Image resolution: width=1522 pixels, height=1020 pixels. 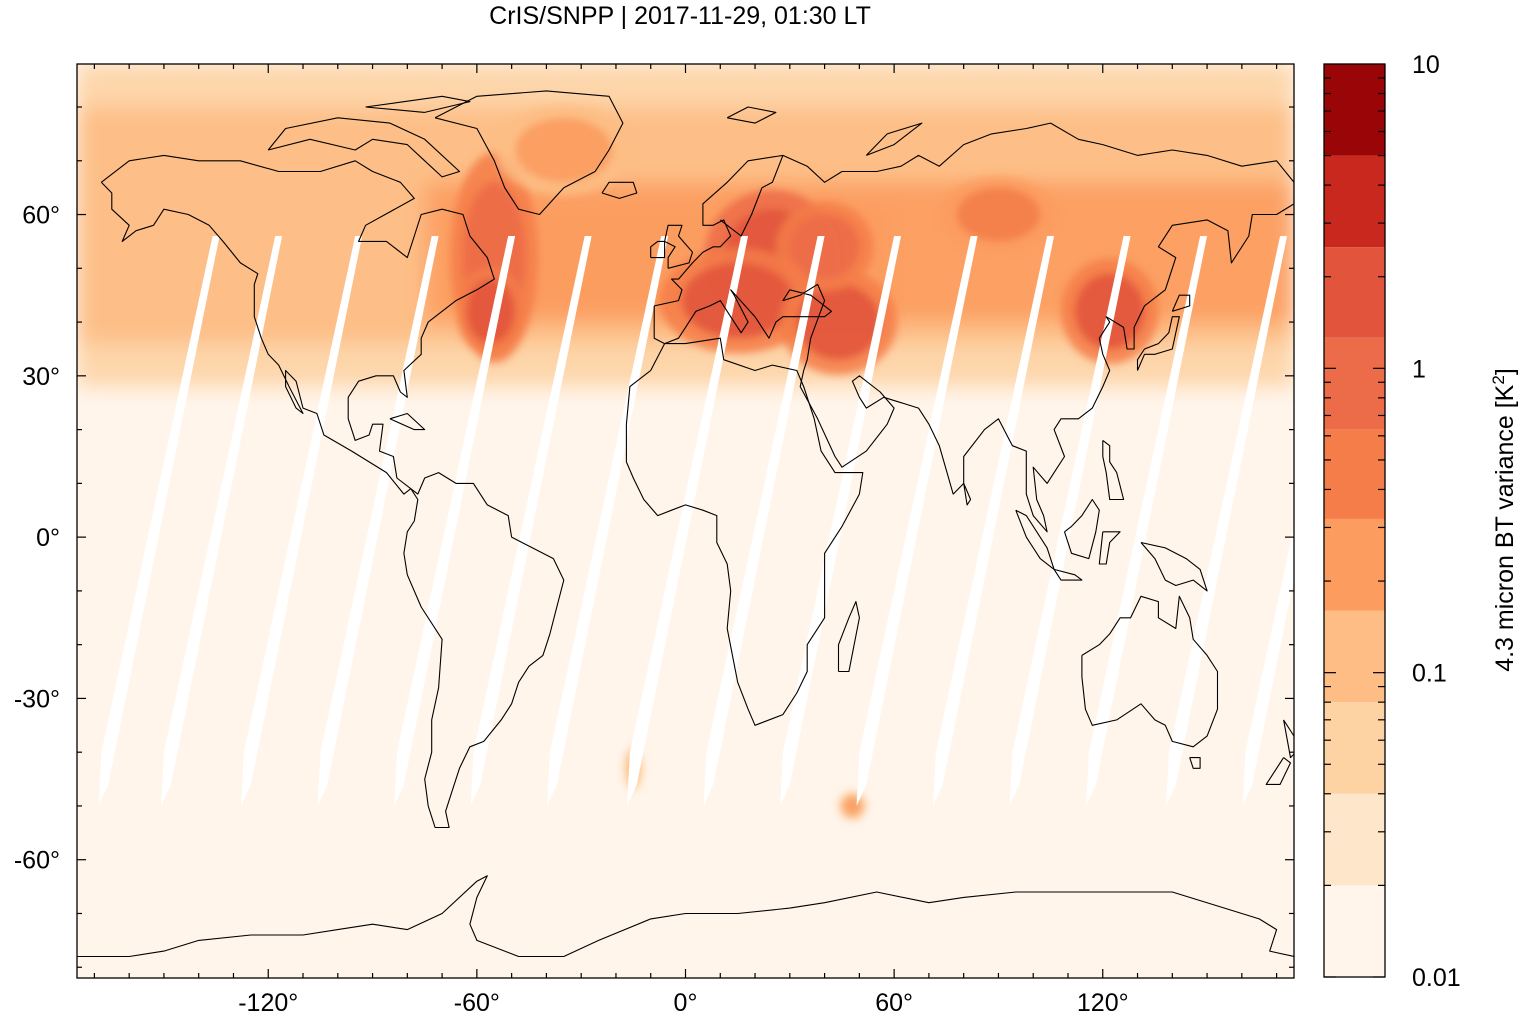 I want to click on y-tick-label: 0°, so click(x=48, y=538).